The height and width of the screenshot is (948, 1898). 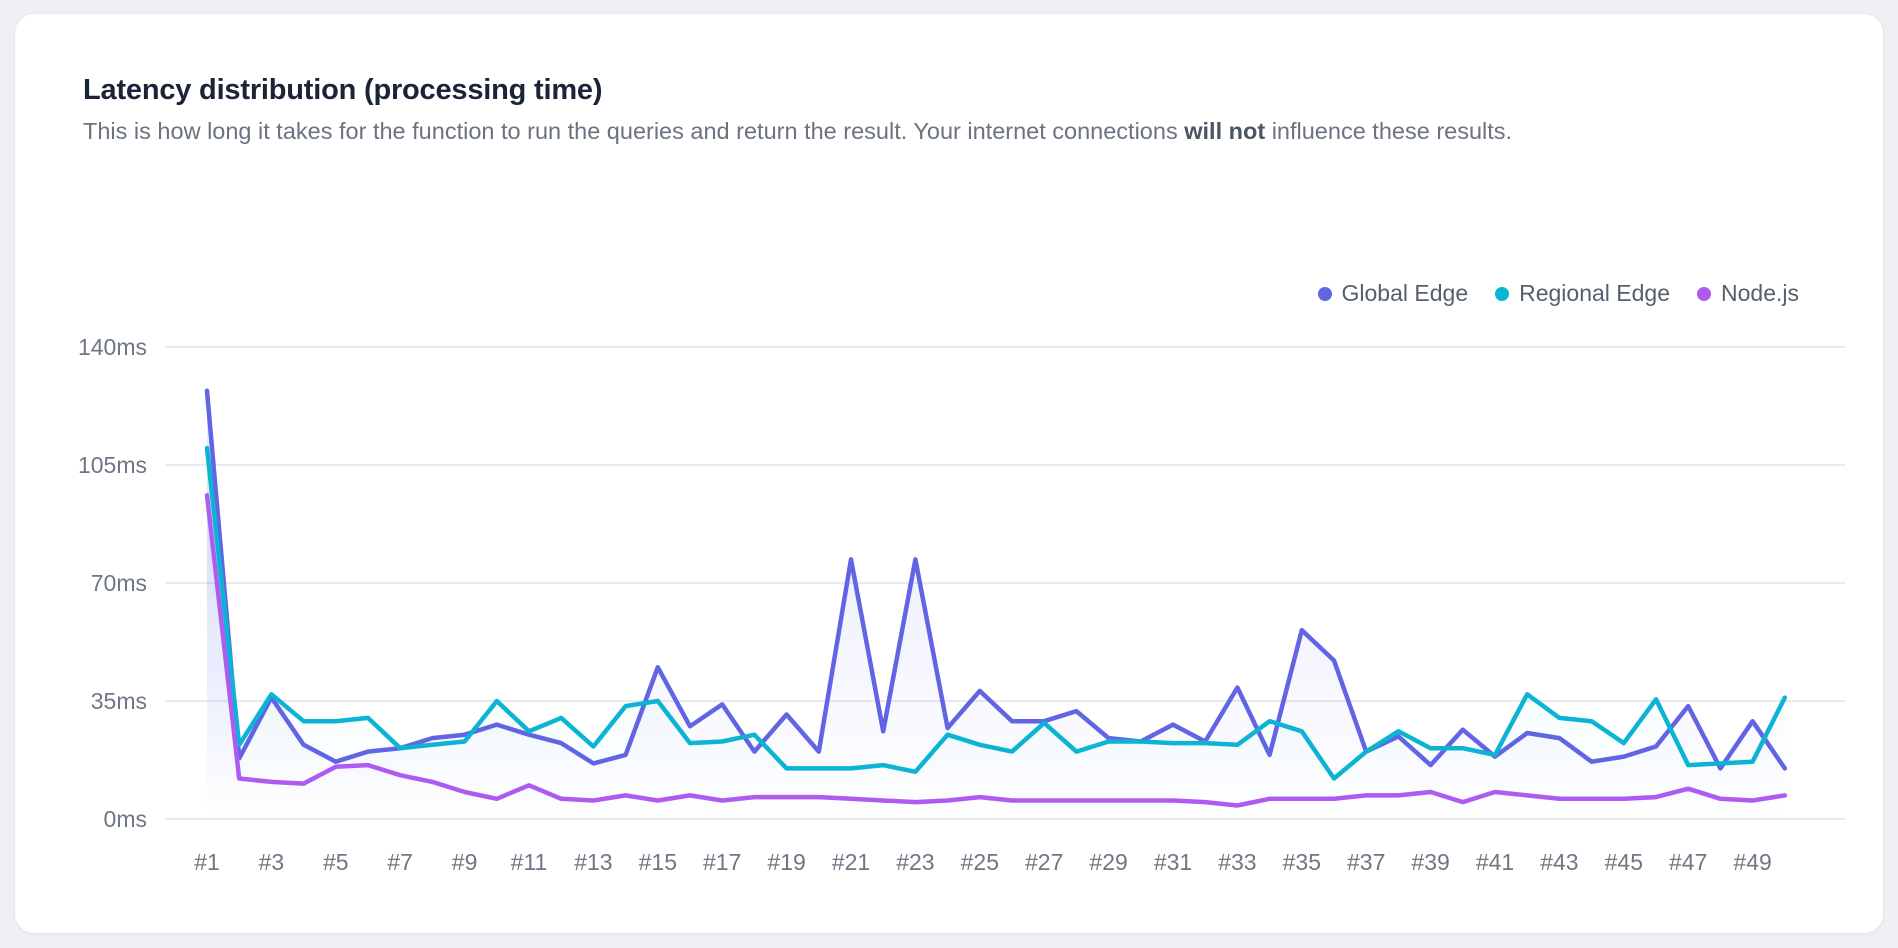 What do you see at coordinates (1405, 293) in the screenshot?
I see `legend-label: Global Edge` at bounding box center [1405, 293].